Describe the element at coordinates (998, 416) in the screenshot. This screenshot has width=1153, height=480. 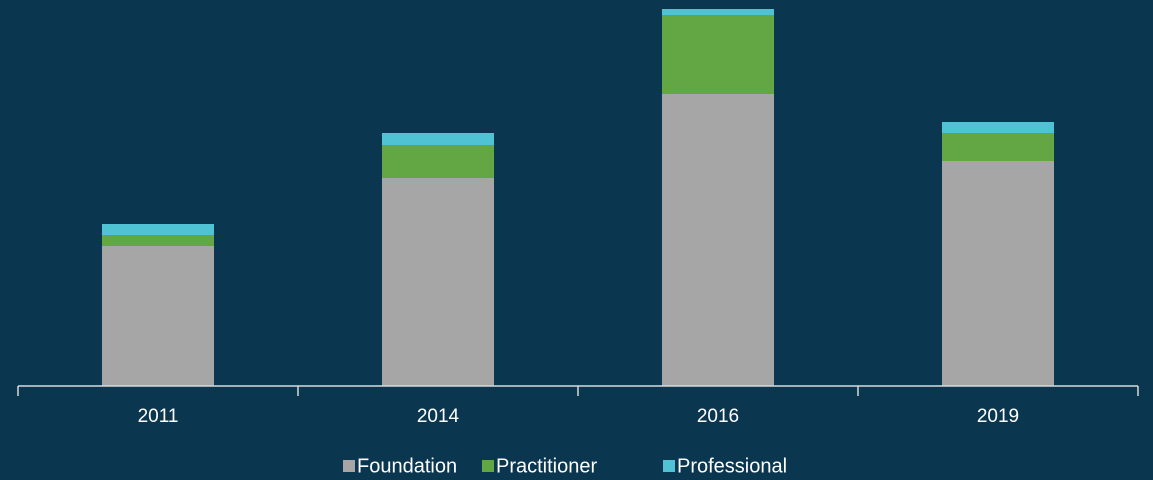
I see `x-tick-label: 2019` at that location.